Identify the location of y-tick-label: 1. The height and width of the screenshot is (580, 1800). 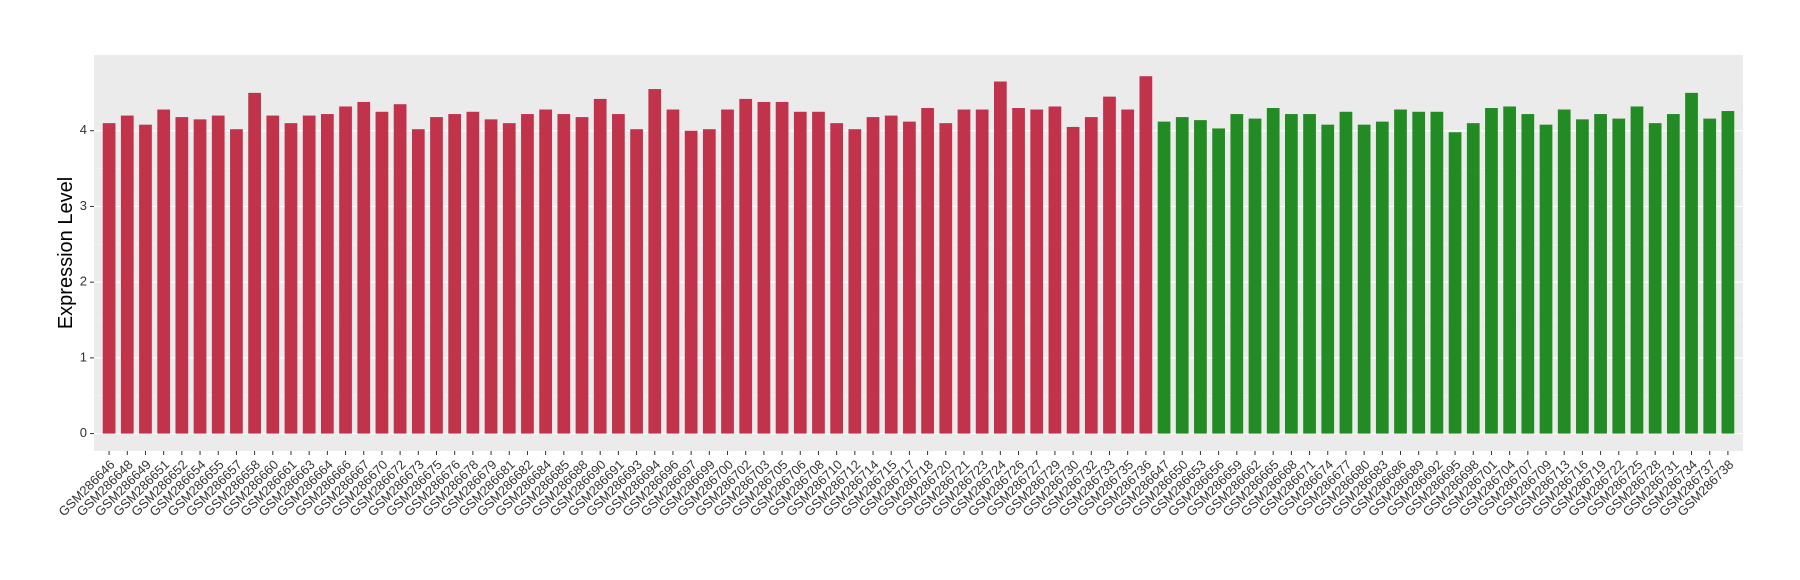
(83, 356).